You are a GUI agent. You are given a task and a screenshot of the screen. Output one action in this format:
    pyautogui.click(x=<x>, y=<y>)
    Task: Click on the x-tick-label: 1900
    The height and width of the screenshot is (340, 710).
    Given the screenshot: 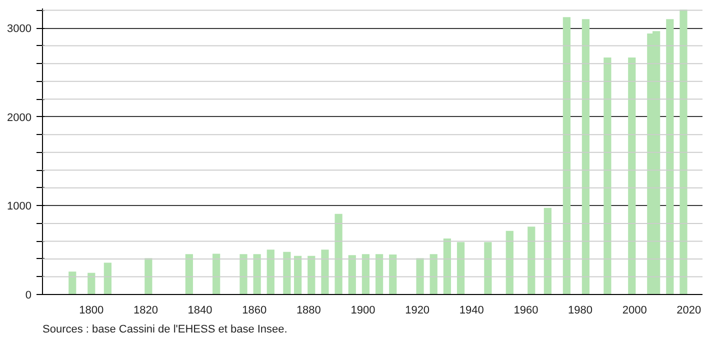 What is the action you would take?
    pyautogui.click(x=363, y=310)
    